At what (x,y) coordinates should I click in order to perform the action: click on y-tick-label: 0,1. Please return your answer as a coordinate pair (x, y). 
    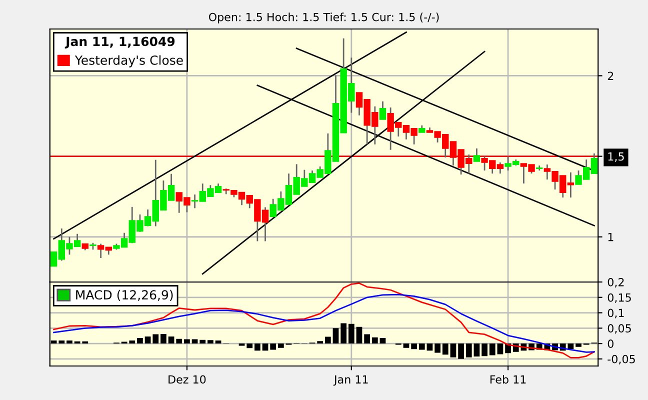
    Looking at the image, I should click on (616, 313).